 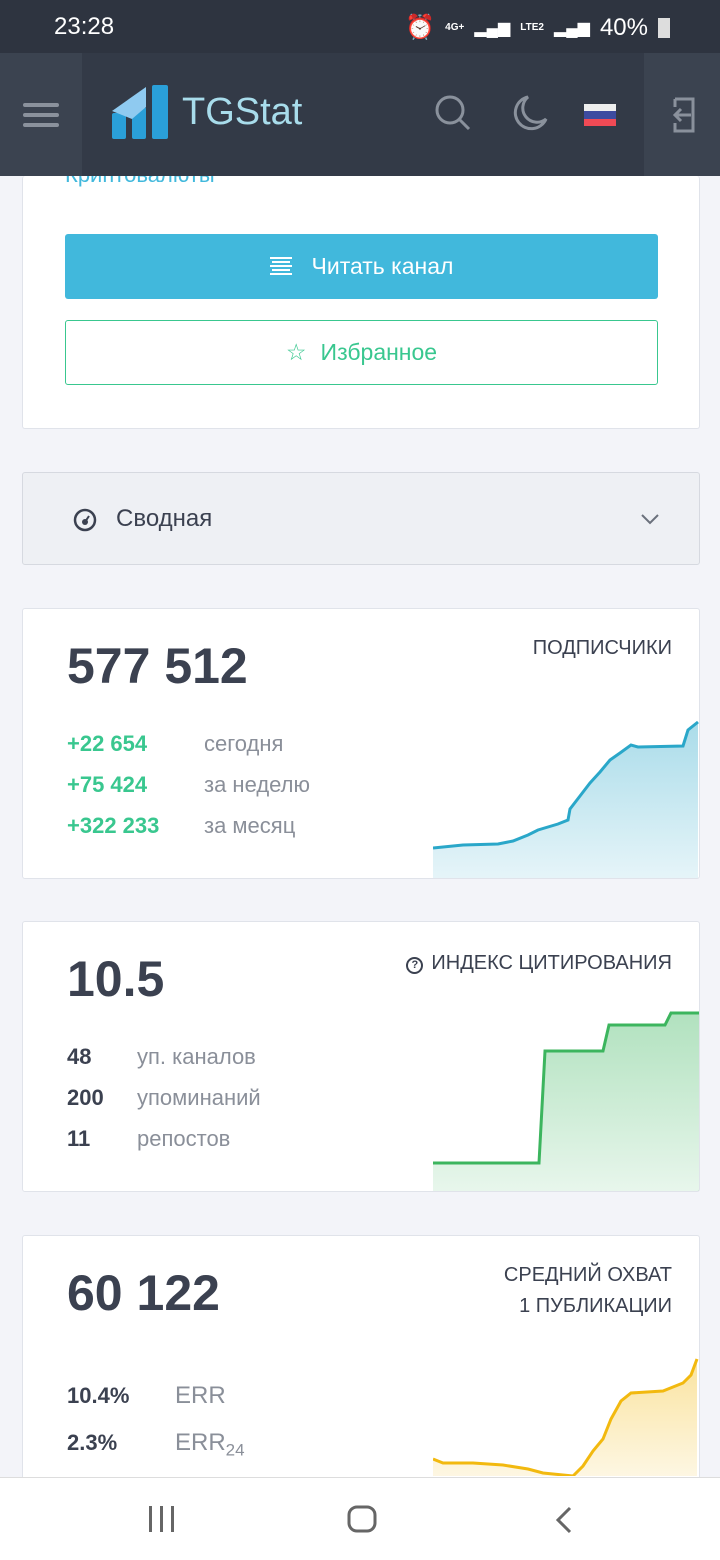 What do you see at coordinates (242, 111) in the screenshot?
I see `brand-name: TGStat` at bounding box center [242, 111].